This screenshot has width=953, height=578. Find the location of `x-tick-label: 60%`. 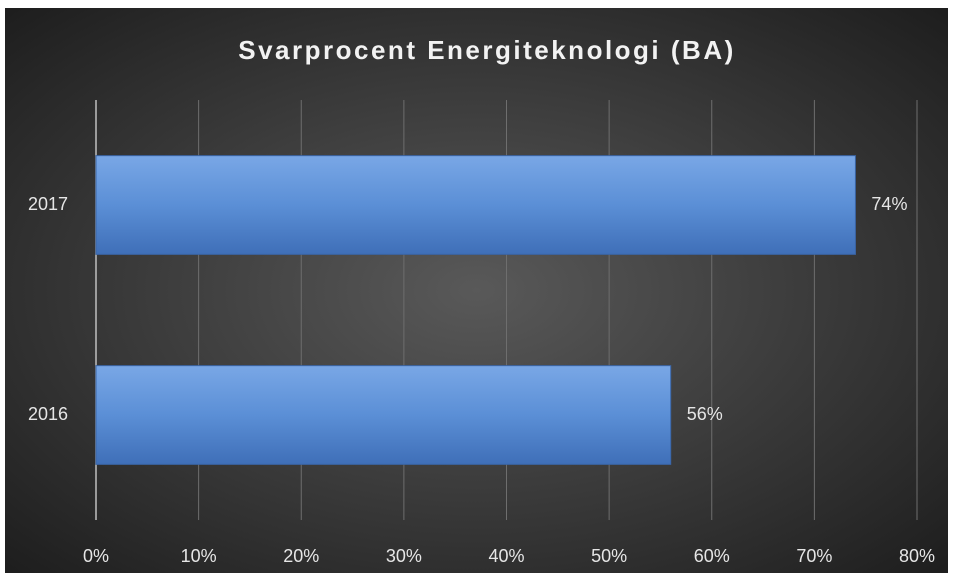

x-tick-label: 60% is located at coordinates (712, 556).